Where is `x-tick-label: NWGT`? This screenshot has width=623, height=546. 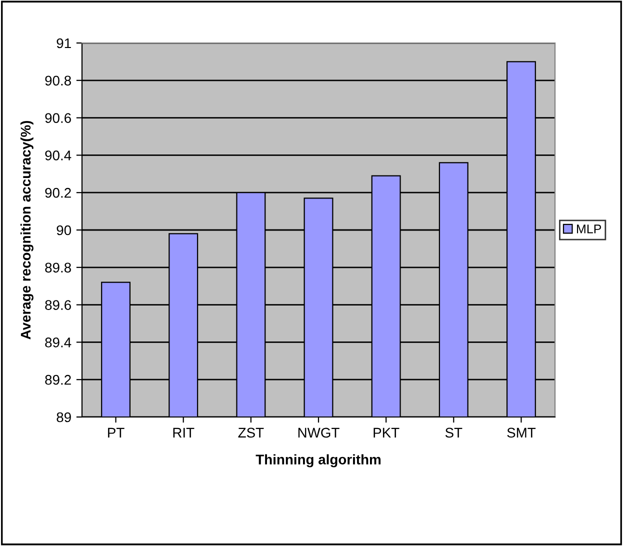 x-tick-label: NWGT is located at coordinates (319, 433).